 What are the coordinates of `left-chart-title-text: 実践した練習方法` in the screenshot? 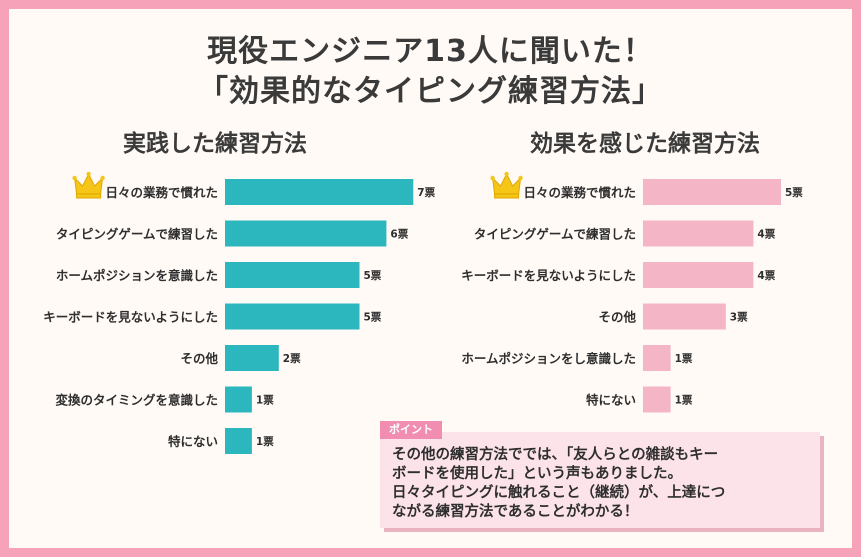 It's located at (215, 144).